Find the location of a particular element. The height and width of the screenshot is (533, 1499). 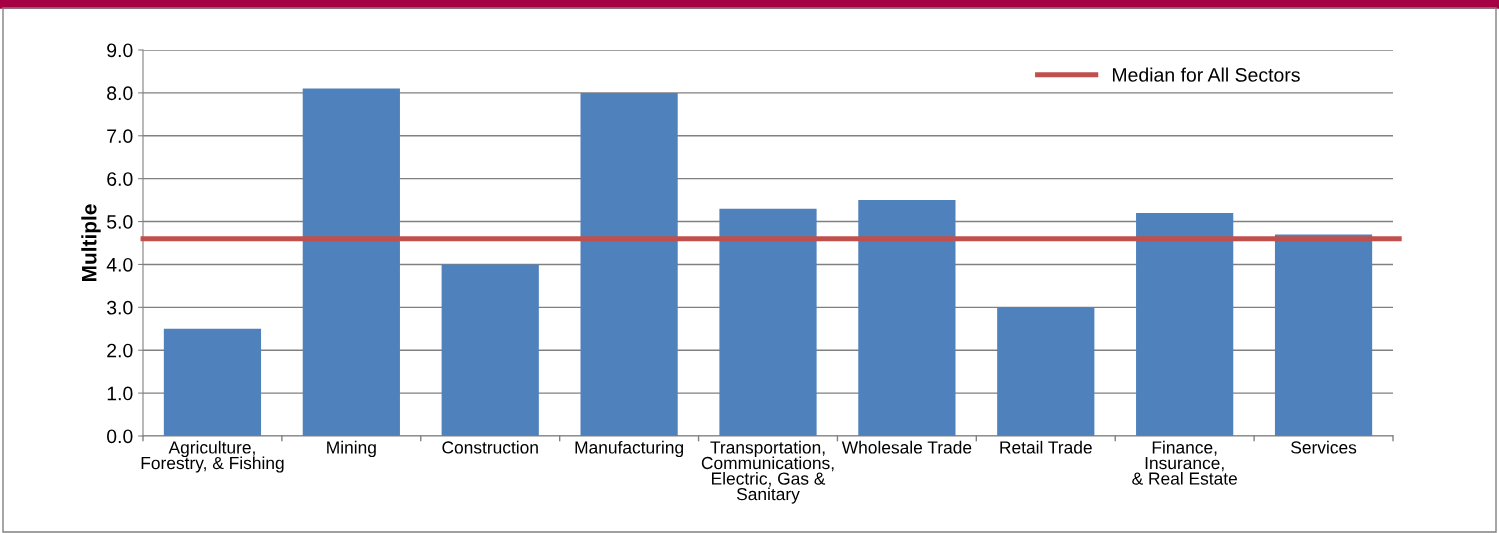

x-tick-label: Construction is located at coordinates (490, 447).